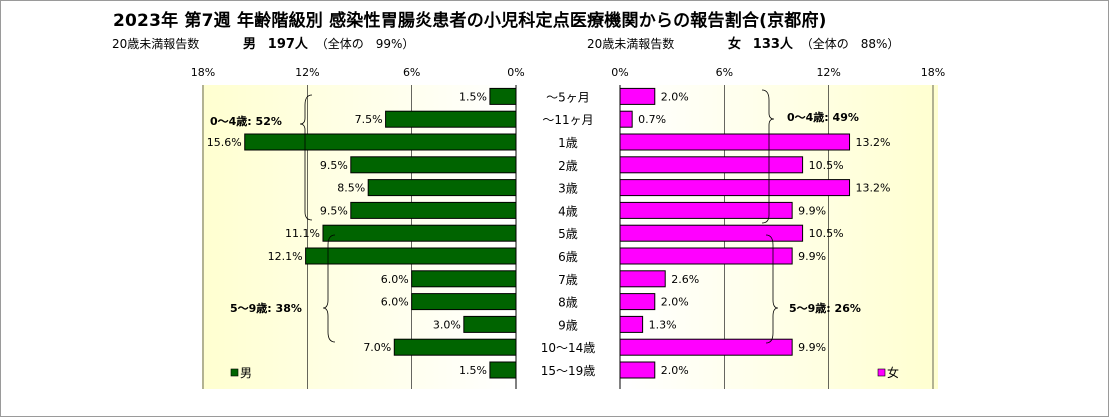  Describe the element at coordinates (825, 308) in the screenshot. I see `annotation-female-5-9: 5～9歳: 26%` at that location.